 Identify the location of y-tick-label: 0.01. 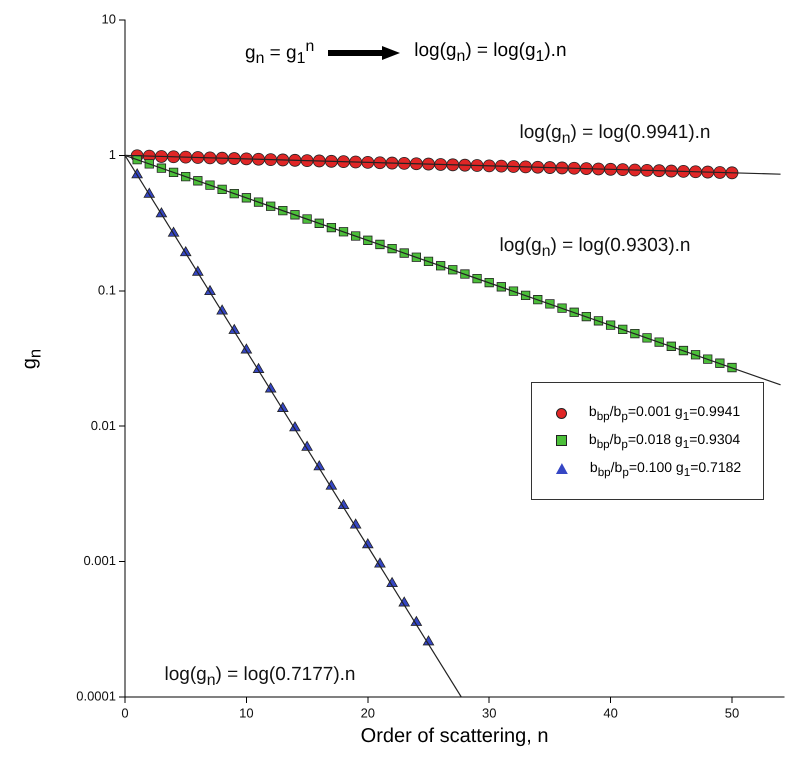
(103, 425).